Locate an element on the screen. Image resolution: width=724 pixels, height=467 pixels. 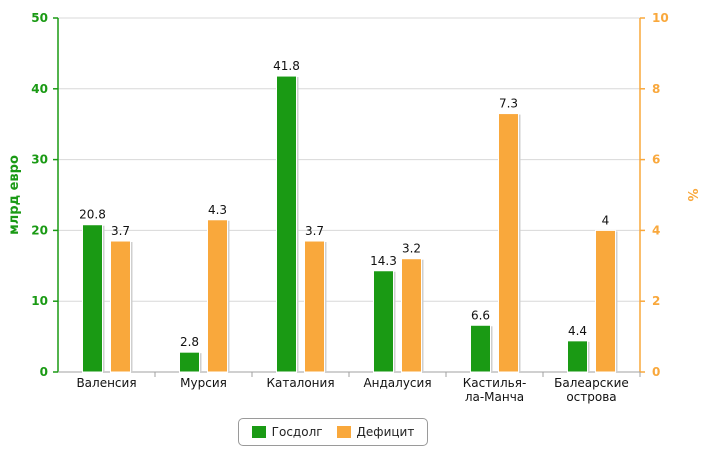
legend-item-gosdolg: Госдолг is located at coordinates (287, 432).